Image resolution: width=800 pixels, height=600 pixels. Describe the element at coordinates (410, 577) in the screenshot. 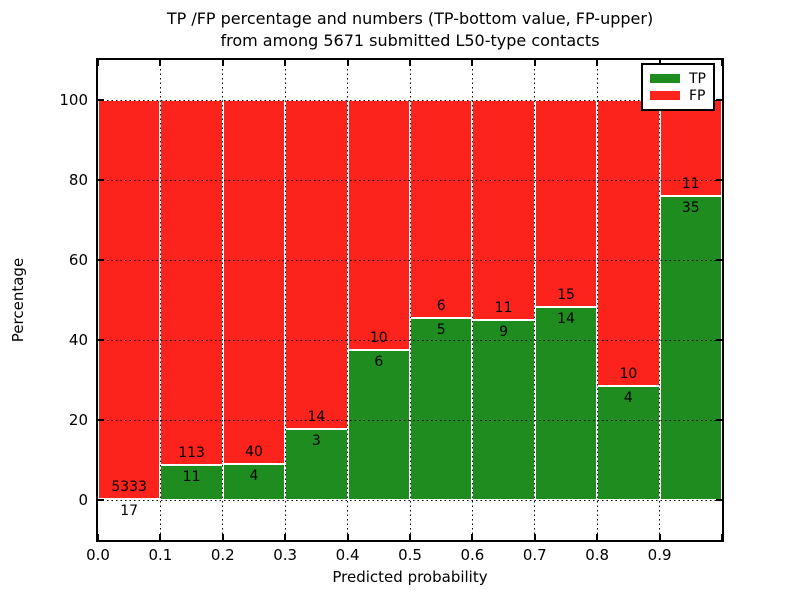

I see `x-axis-label: Predicted probability` at that location.